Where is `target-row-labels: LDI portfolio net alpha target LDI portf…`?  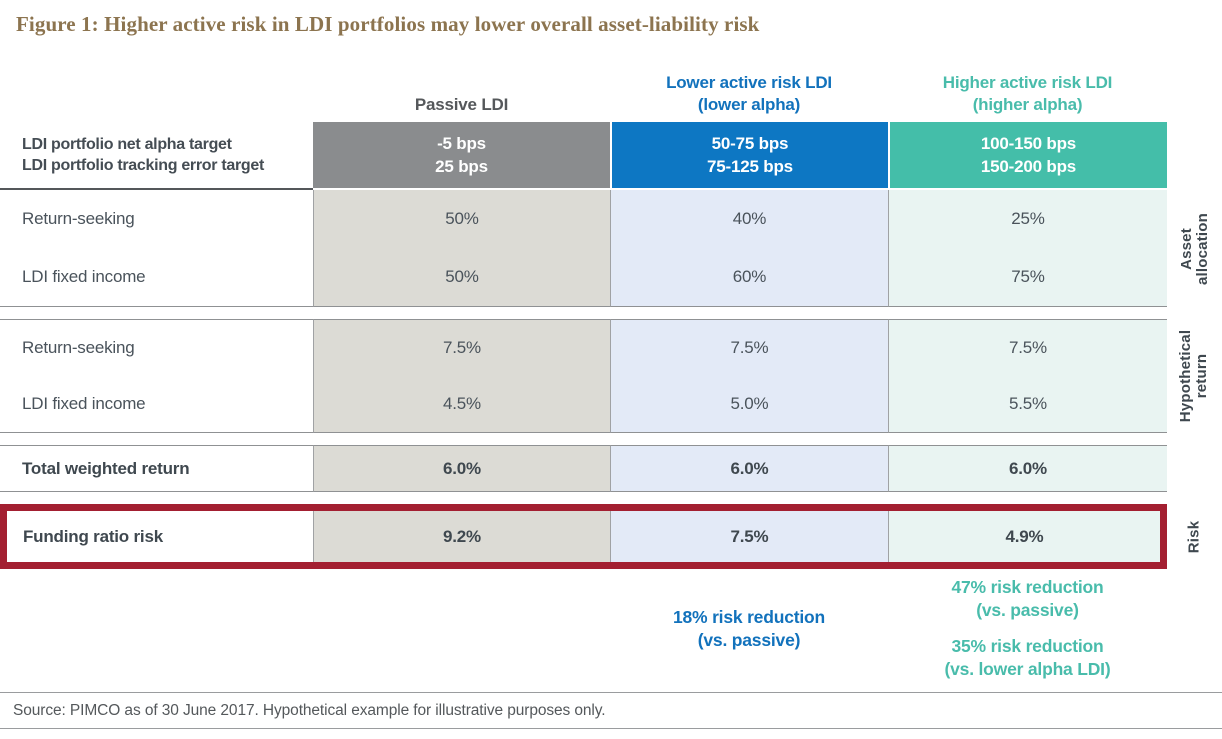 target-row-labels: LDI portfolio net alpha target LDI portf… is located at coordinates (156, 156).